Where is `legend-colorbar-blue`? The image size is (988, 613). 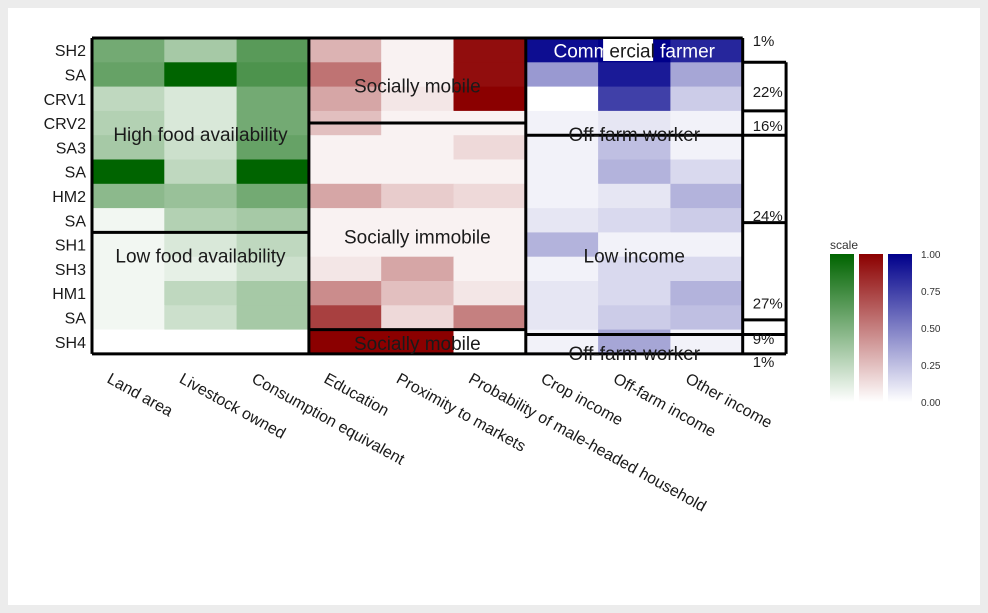 legend-colorbar-blue is located at coordinates (900, 328).